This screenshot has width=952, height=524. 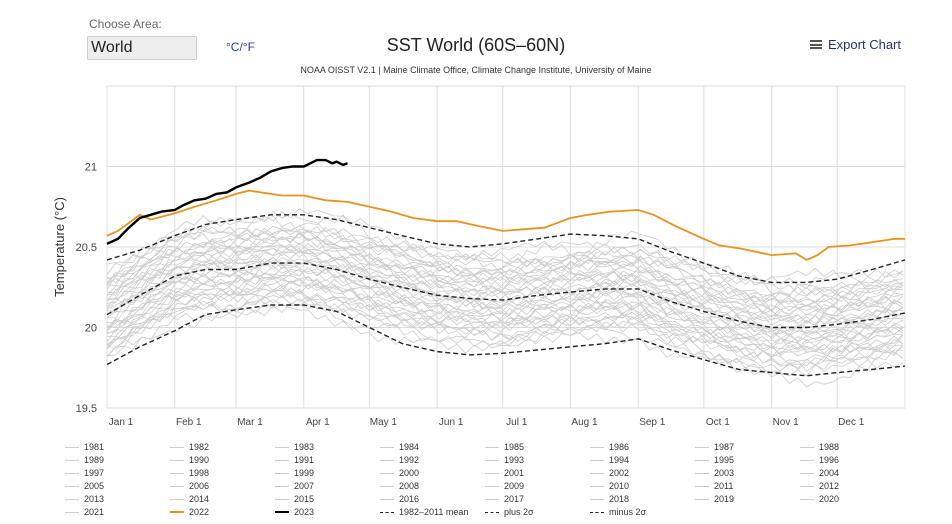 I want to click on legend-item: 2010, so click(x=609, y=486).